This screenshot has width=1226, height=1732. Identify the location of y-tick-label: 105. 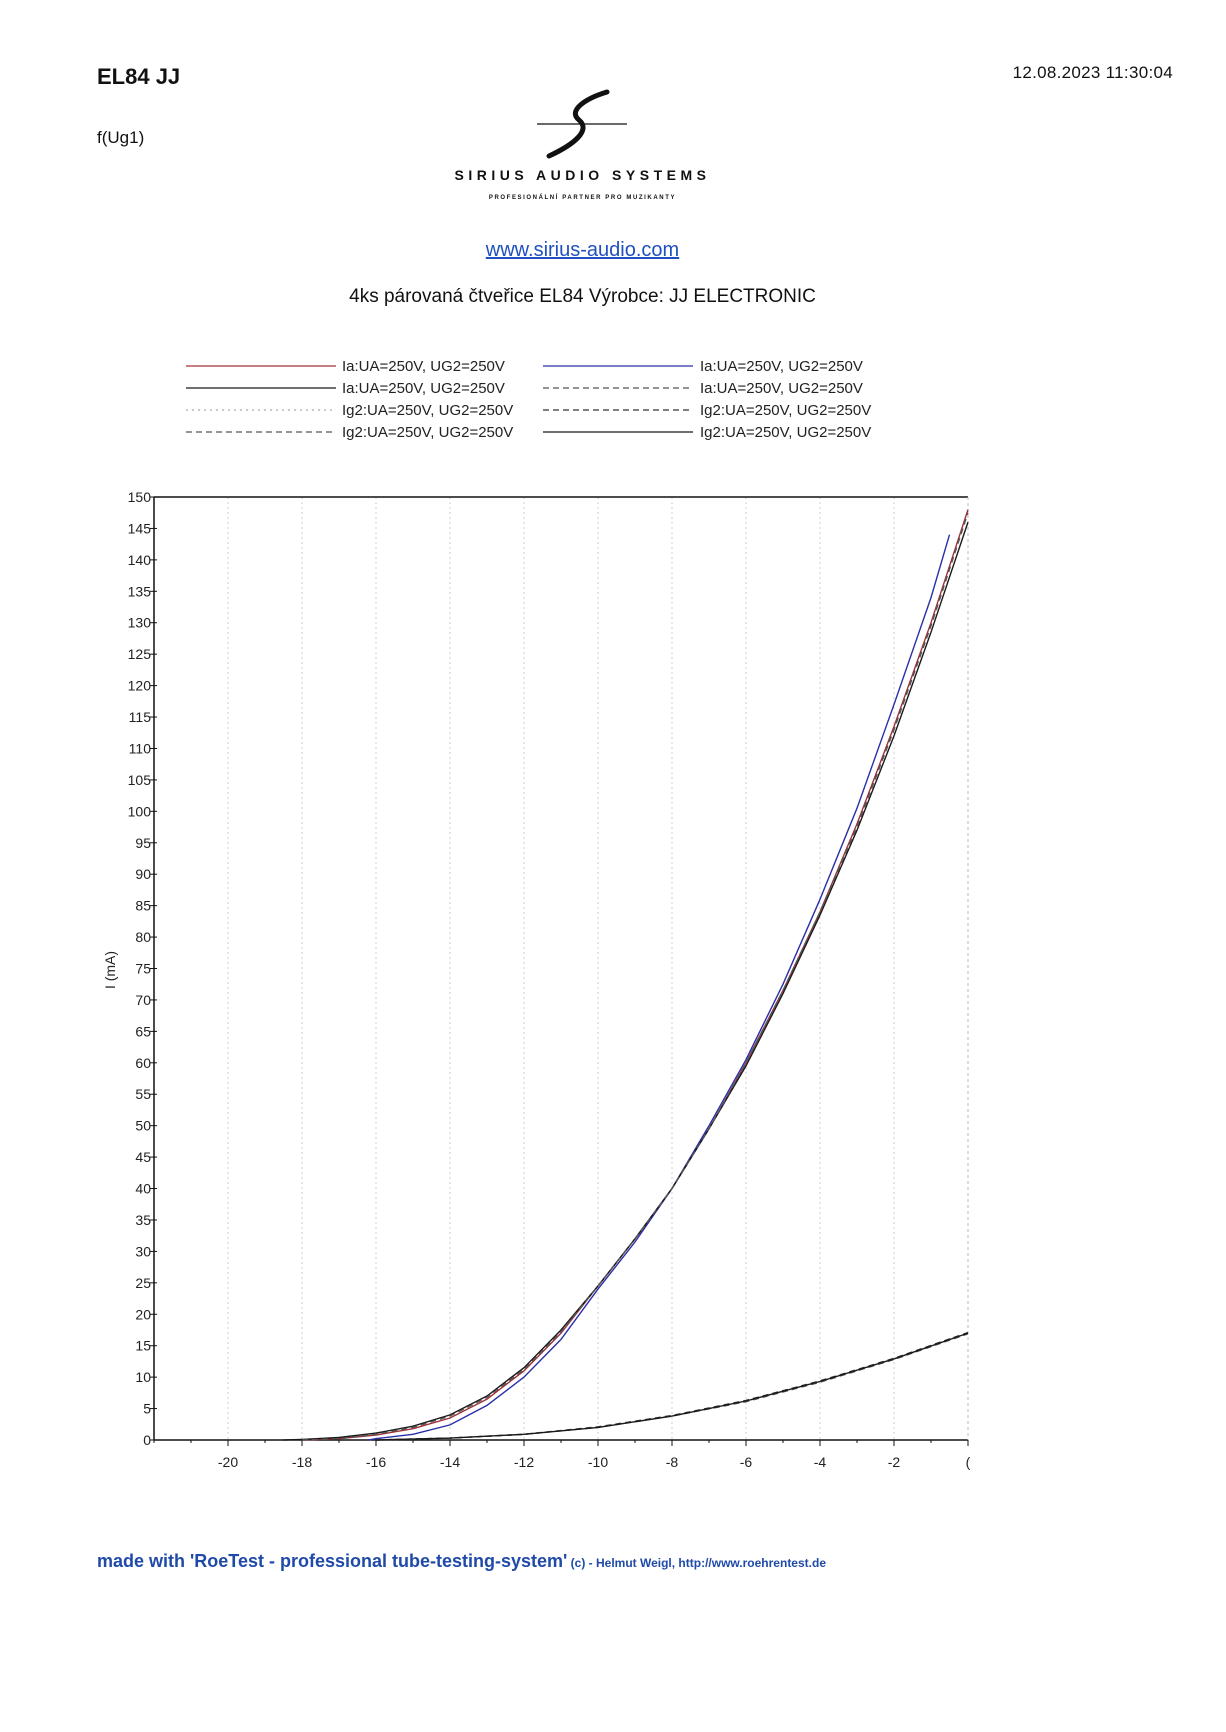
(140, 780).